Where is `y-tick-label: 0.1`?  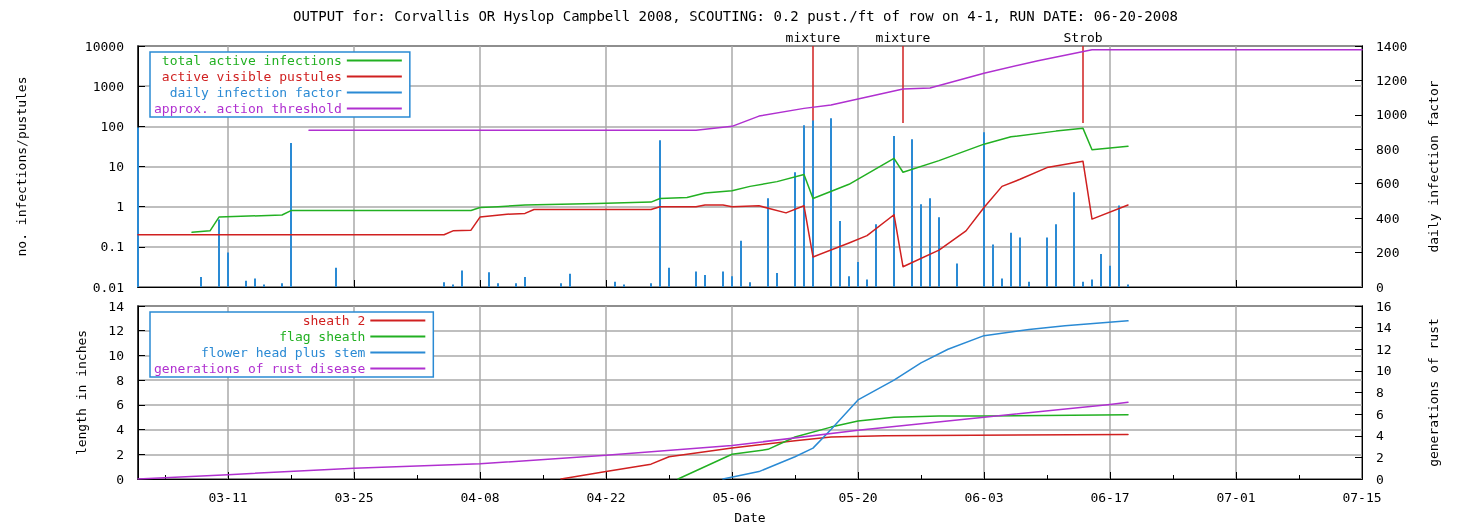 y-tick-label: 0.1 is located at coordinates (112, 247).